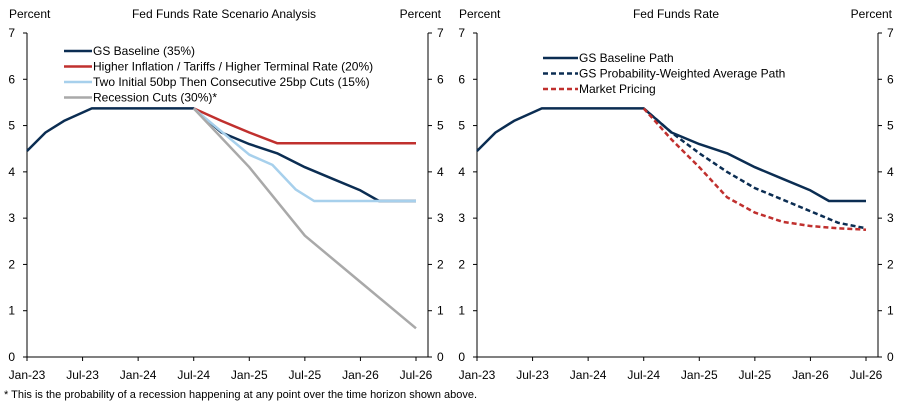 This screenshot has height=407, width=902. What do you see at coordinates (155, 98) in the screenshot?
I see `legend-label-4: Recession Cuts (30%)*` at bounding box center [155, 98].